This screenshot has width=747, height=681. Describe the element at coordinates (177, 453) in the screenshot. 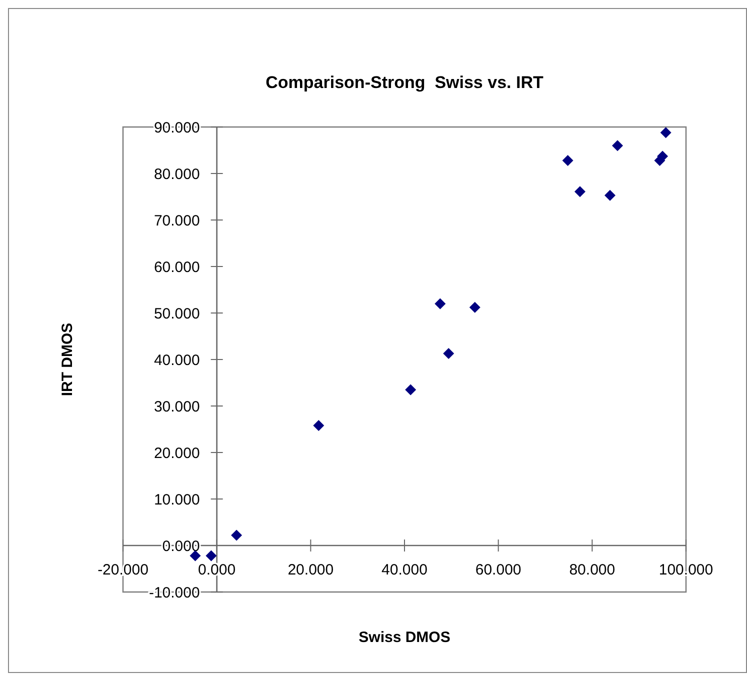

I see `y-tick-label: 20.000` at that location.